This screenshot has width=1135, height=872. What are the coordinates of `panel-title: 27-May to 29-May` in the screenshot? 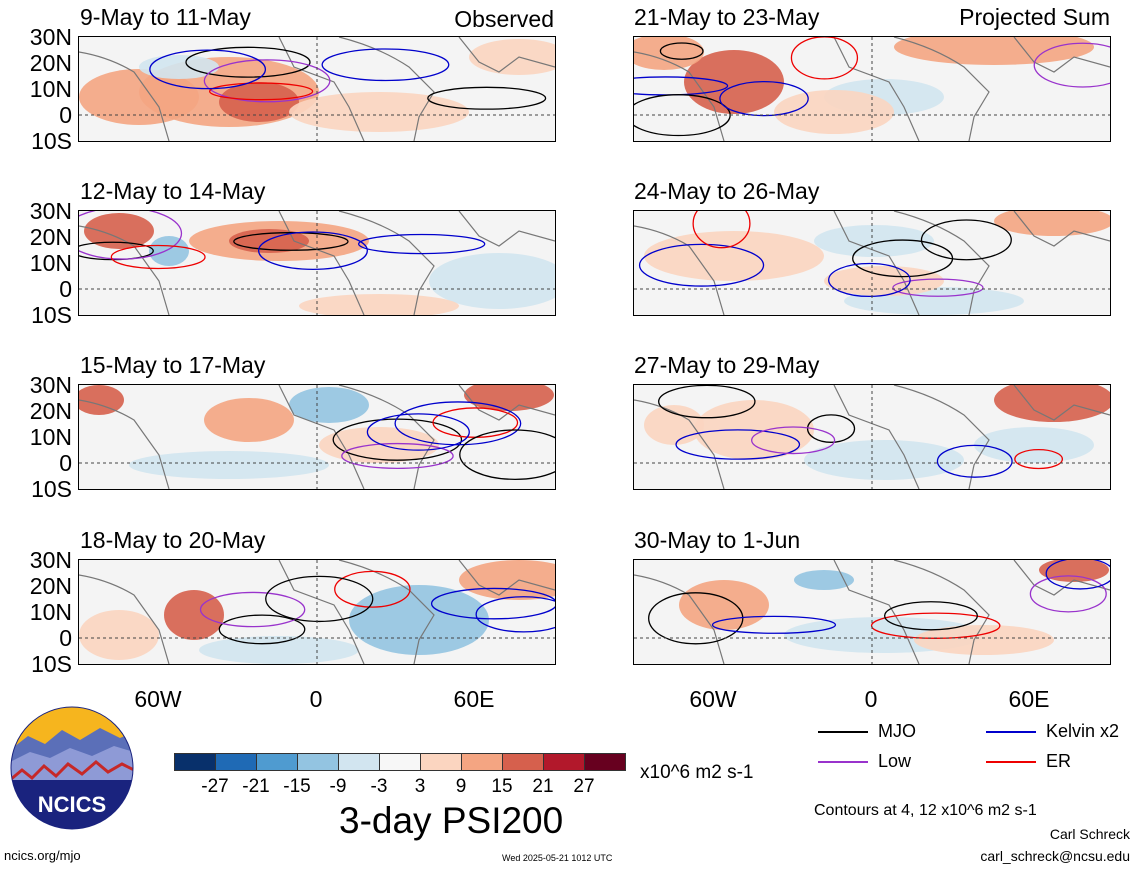 It's located at (727, 365).